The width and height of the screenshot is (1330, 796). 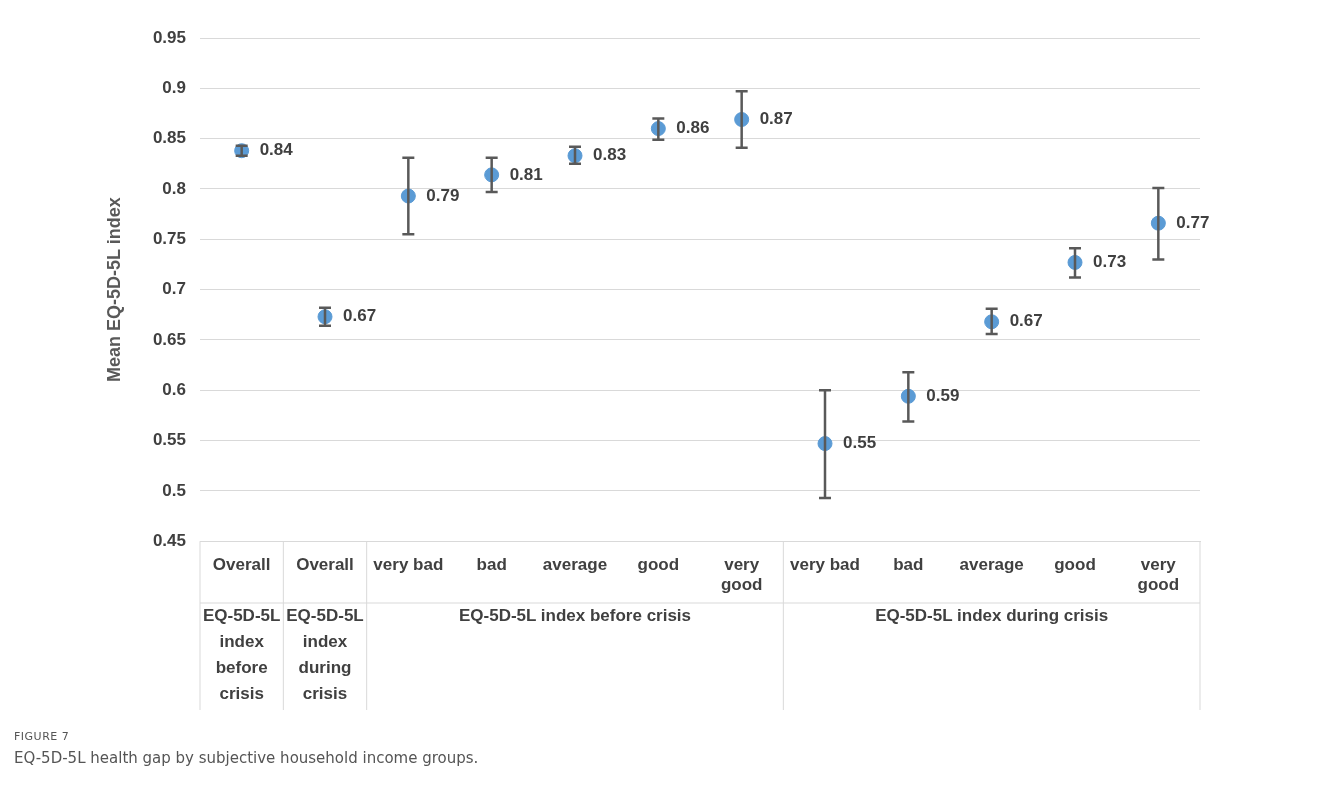 I want to click on y-tick-label: 0.55, so click(x=169, y=440).